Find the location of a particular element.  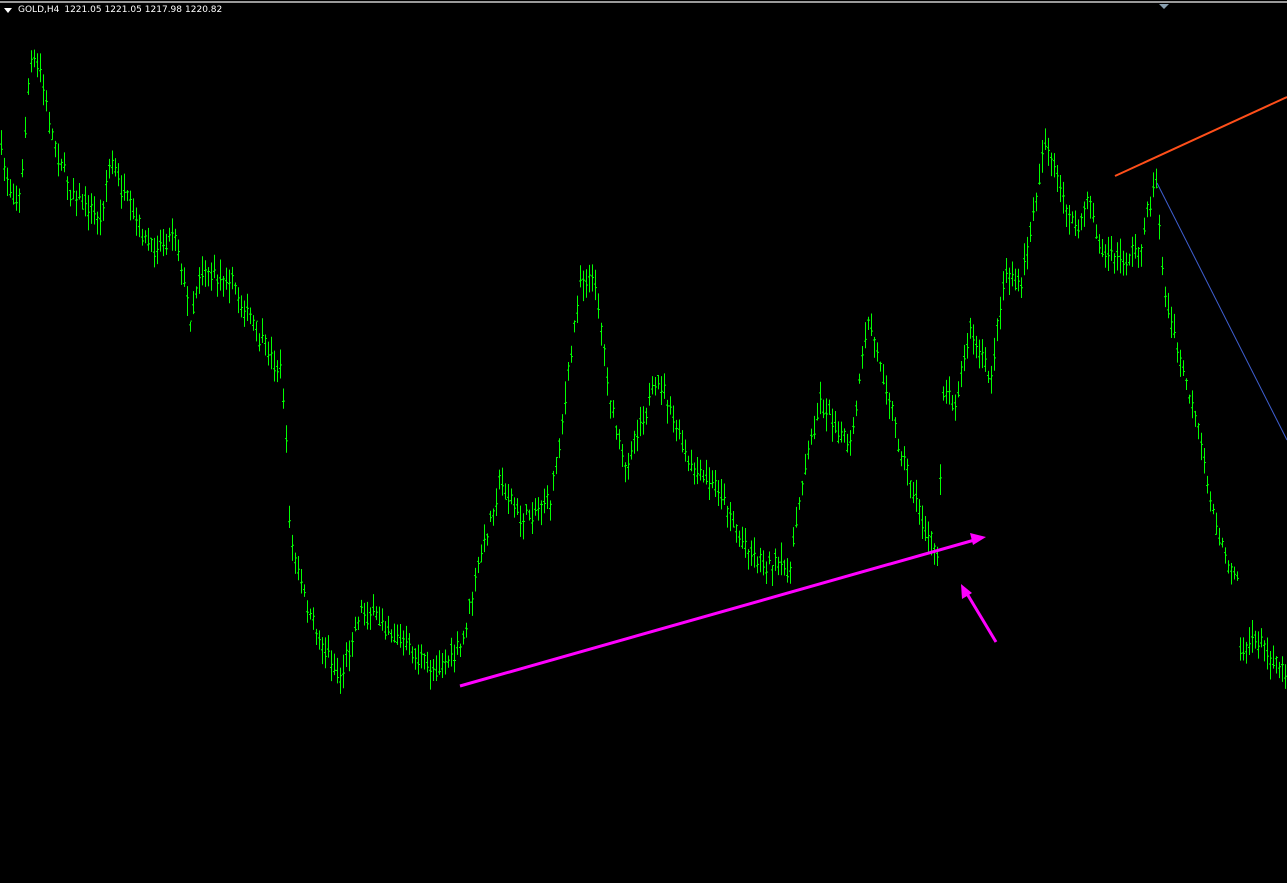

arrow-icon is located at coordinates (981, 617).